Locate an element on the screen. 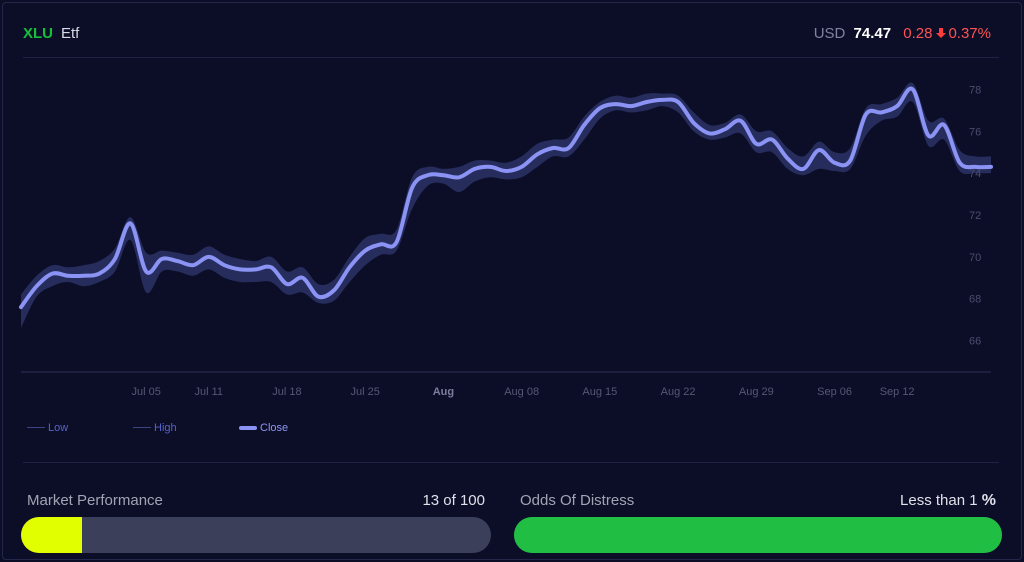 This screenshot has width=1024, height=562. odds-of-distress-metric: Odds Of Distress Less than 1 % is located at coordinates (758, 524).